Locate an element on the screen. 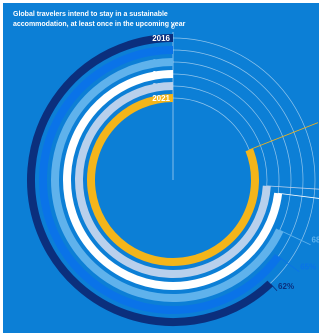 The width and height of the screenshot is (321, 335). leader-2018 is located at coordinates (295, 237).